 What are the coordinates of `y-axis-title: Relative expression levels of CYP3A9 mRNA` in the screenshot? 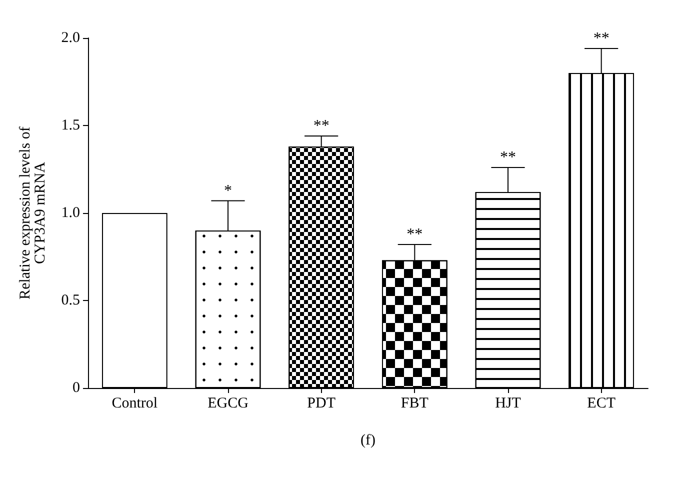 It's located at (33, 213).